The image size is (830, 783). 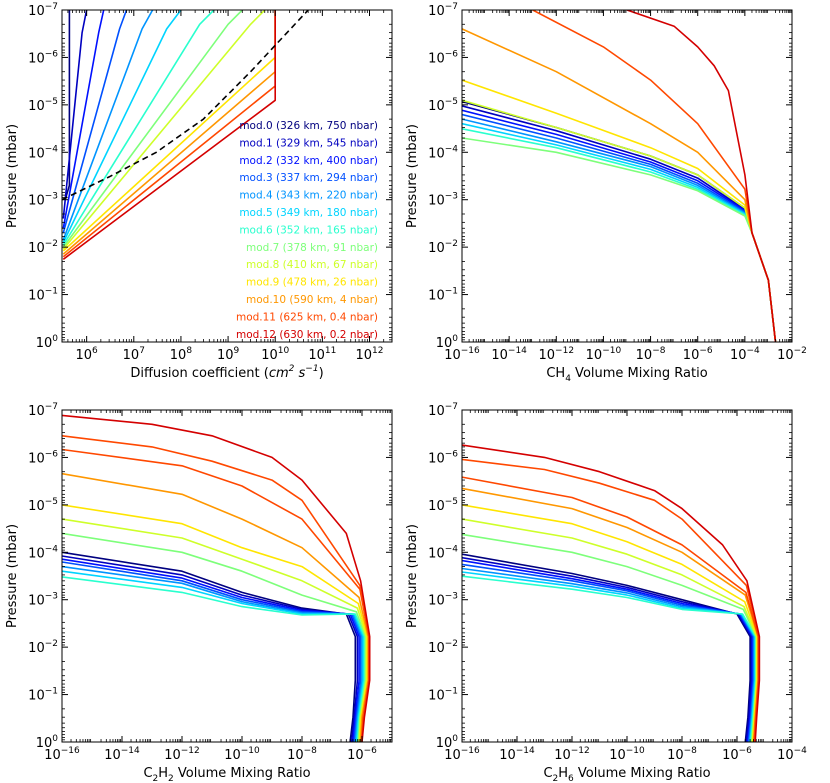 I want to click on x-tick-label: 10⁻², so click(x=792, y=354).